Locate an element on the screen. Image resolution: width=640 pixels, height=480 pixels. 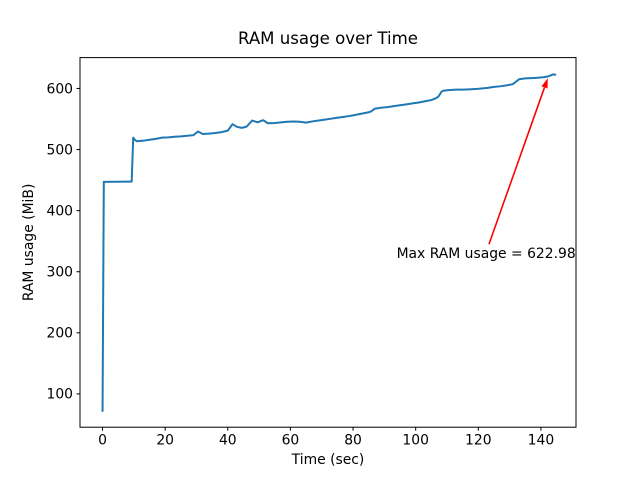
x-tick-label: 40 is located at coordinates (228, 441).